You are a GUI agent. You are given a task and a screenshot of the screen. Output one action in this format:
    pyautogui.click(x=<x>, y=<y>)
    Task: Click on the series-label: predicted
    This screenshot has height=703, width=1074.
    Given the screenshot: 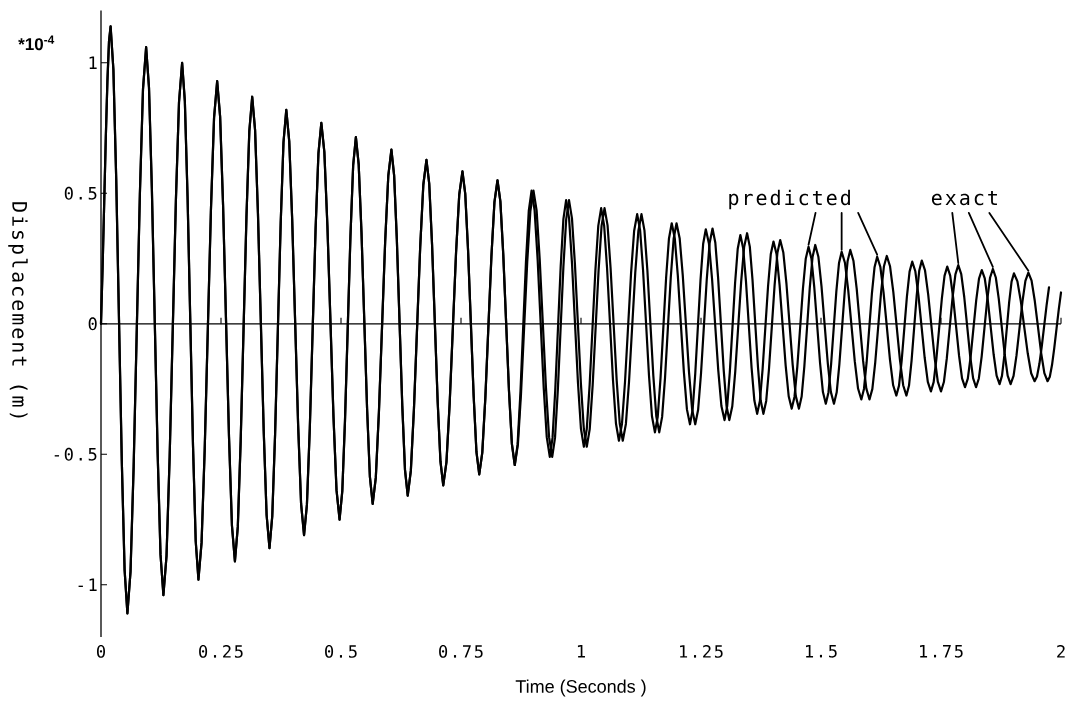 What is the action you would take?
    pyautogui.click(x=789, y=199)
    